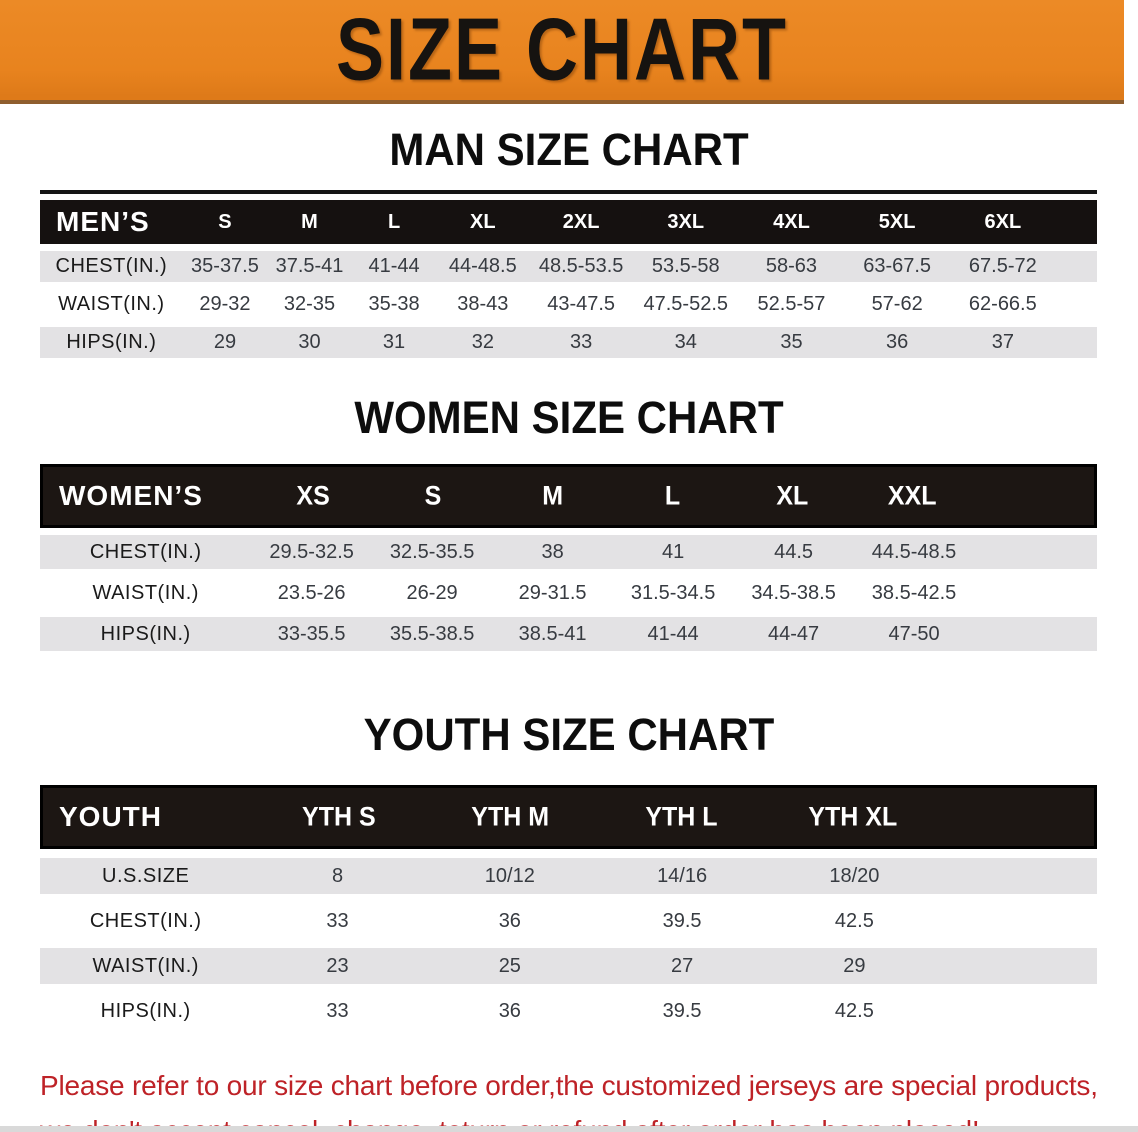 This screenshot has height=1132, width=1138. I want to click on value-cell: 37, so click(1002, 342).